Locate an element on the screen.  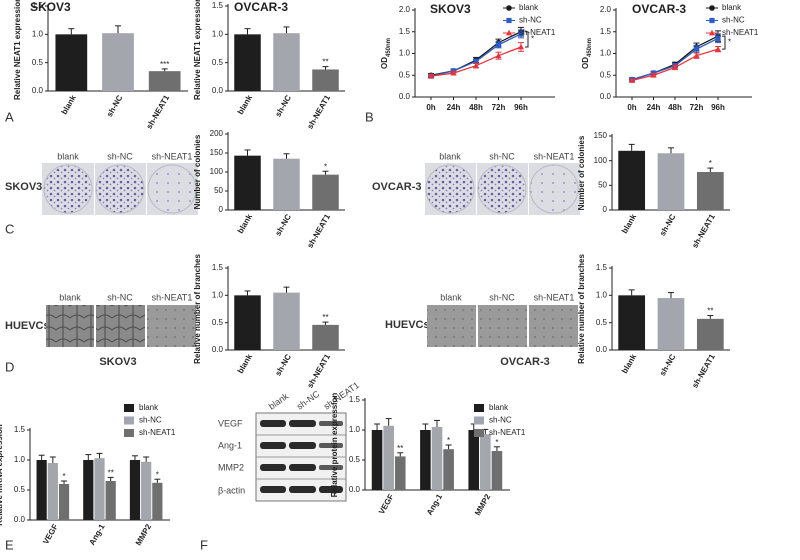
x-tick-label: 48h is located at coordinates (476, 107).